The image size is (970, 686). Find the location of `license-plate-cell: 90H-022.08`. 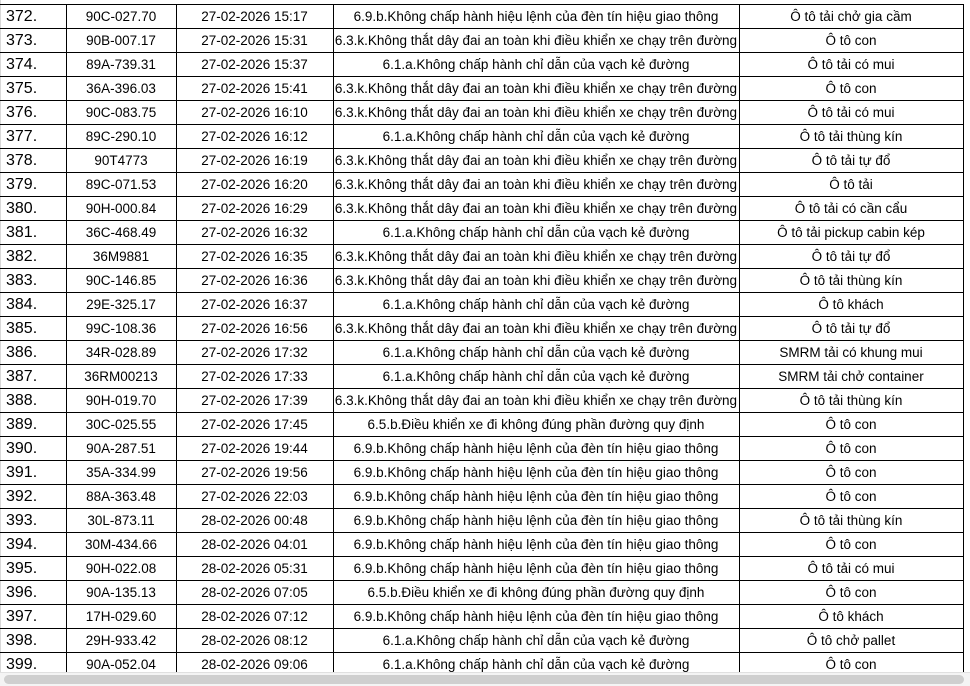

license-plate-cell: 90H-022.08 is located at coordinates (121, 568).